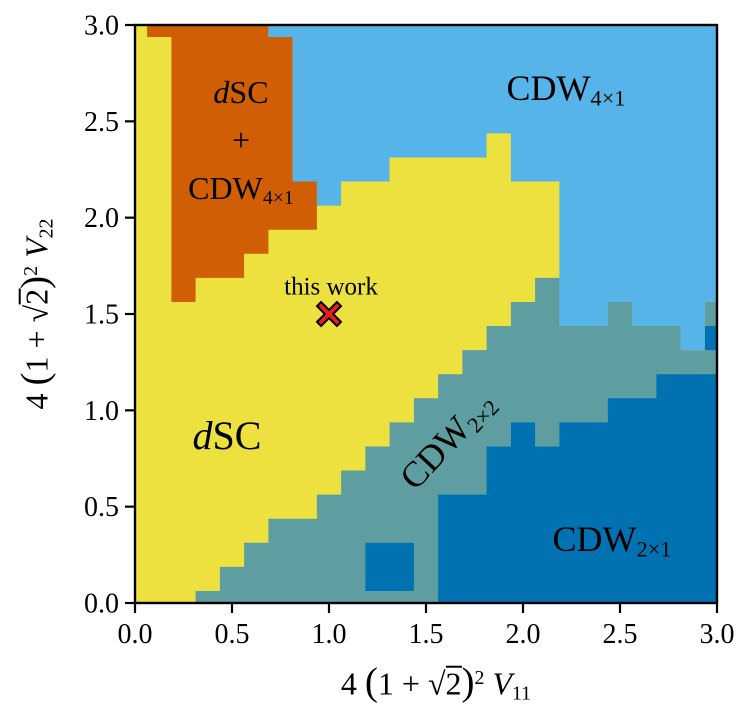  Describe the element at coordinates (523, 634) in the screenshot. I see `x-tick-label: 2.0` at that location.